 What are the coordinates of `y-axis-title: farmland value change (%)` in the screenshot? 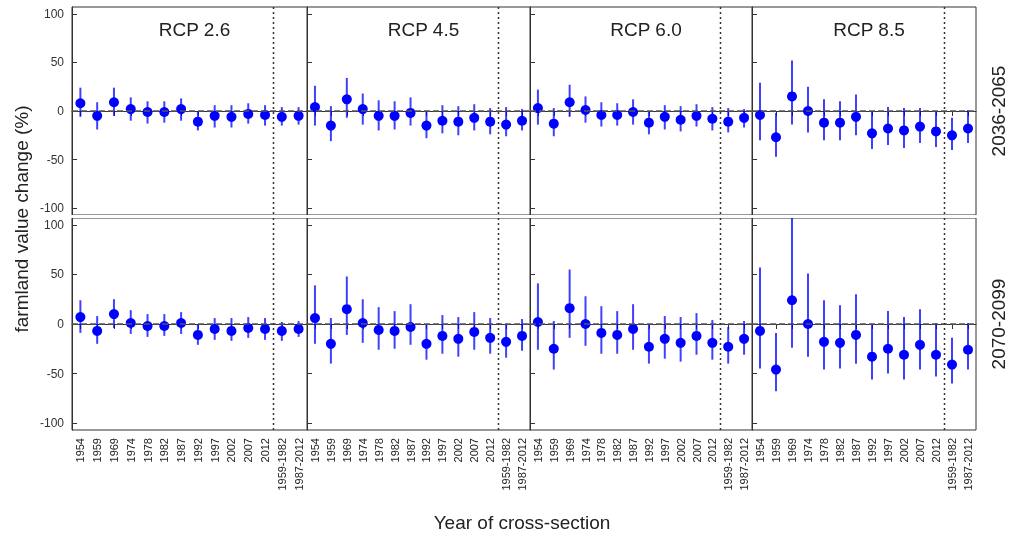 It's located at (22, 218).